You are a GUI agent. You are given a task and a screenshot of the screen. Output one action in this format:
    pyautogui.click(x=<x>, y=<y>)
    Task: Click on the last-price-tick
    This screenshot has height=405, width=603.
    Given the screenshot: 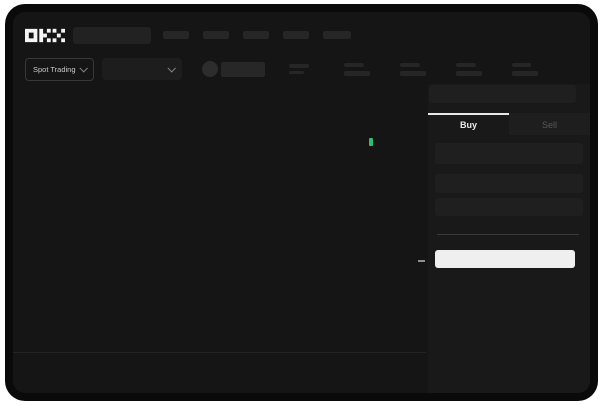 What is the action you would take?
    pyautogui.click(x=371, y=142)
    